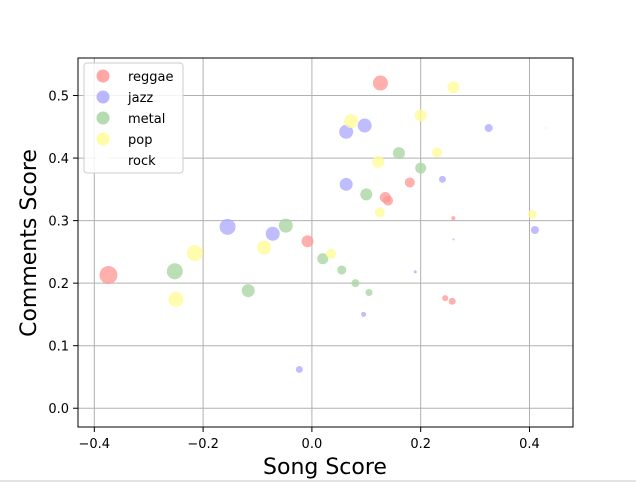  I want to click on x-tick-label: 0.4, so click(529, 444).